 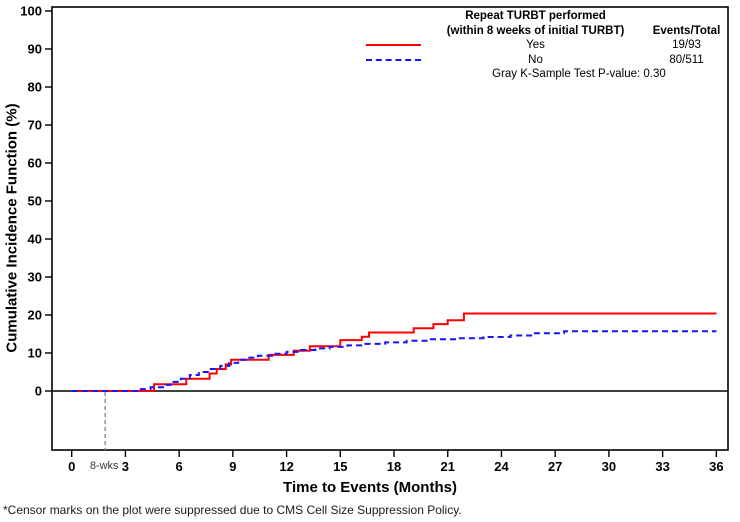 What do you see at coordinates (555, 466) in the screenshot?
I see `x-tick-label: 27` at bounding box center [555, 466].